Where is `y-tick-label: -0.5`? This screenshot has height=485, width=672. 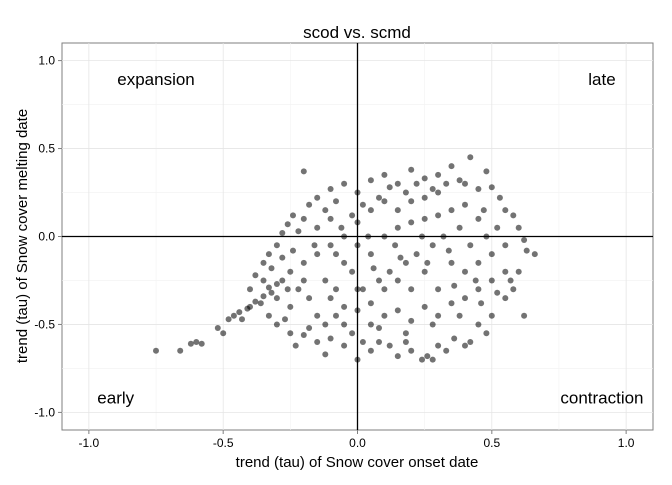
y-tick-label: -0.5 is located at coordinates (44, 324).